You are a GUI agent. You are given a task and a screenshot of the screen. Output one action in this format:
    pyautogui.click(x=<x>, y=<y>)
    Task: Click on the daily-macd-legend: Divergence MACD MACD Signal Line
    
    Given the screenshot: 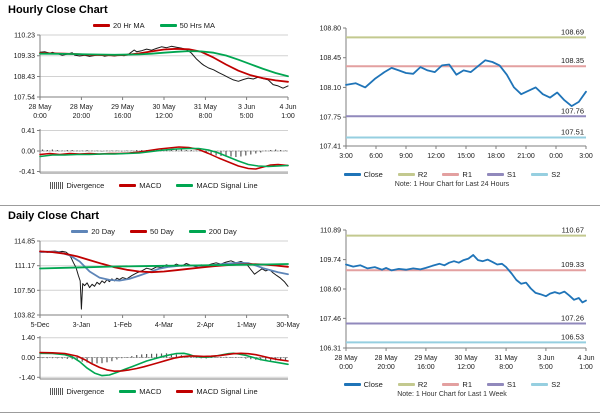 What is the action you would take?
    pyautogui.click(x=154, y=391)
    